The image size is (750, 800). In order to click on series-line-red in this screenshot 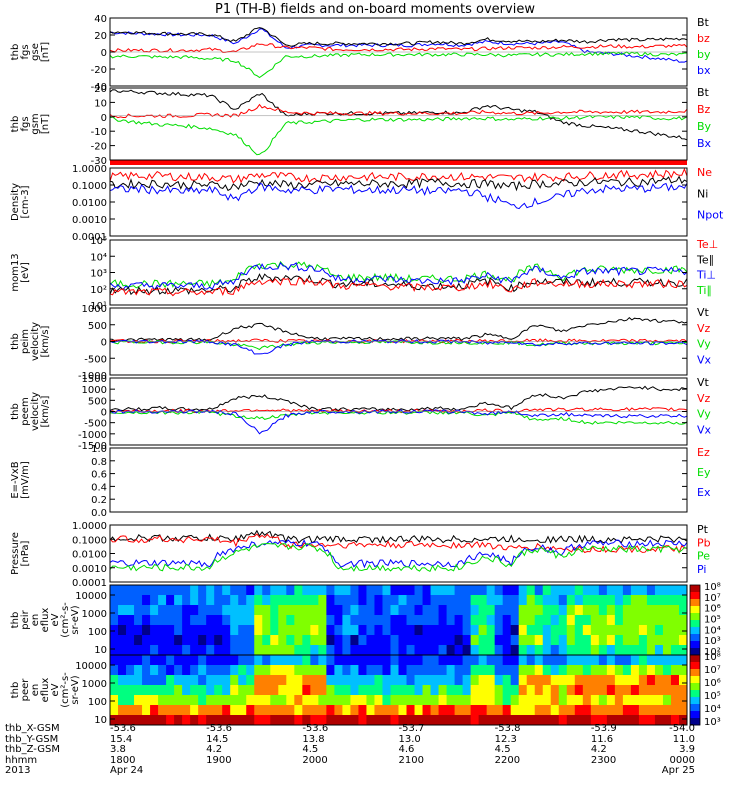, I will do `click(398, 175)`.